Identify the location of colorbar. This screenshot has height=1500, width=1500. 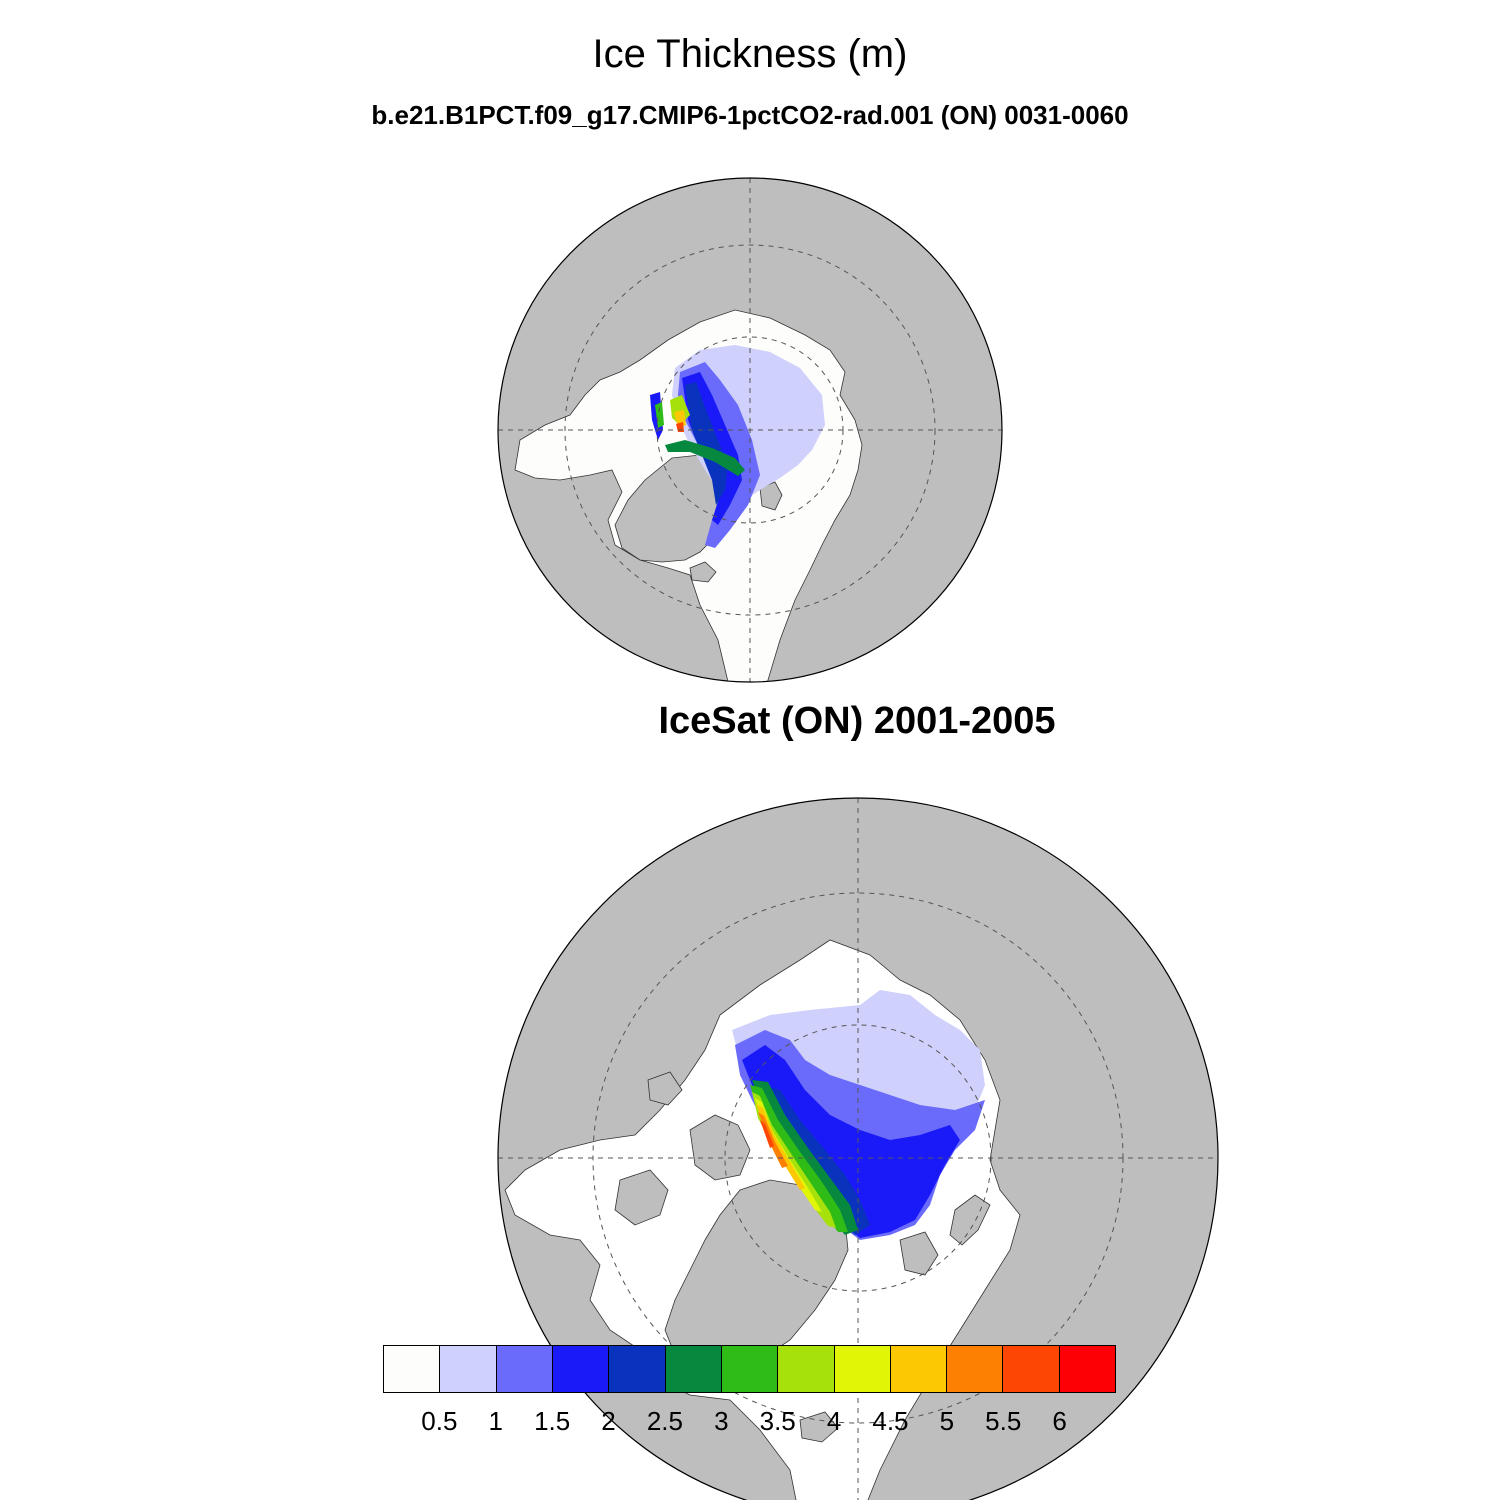
(749, 1369).